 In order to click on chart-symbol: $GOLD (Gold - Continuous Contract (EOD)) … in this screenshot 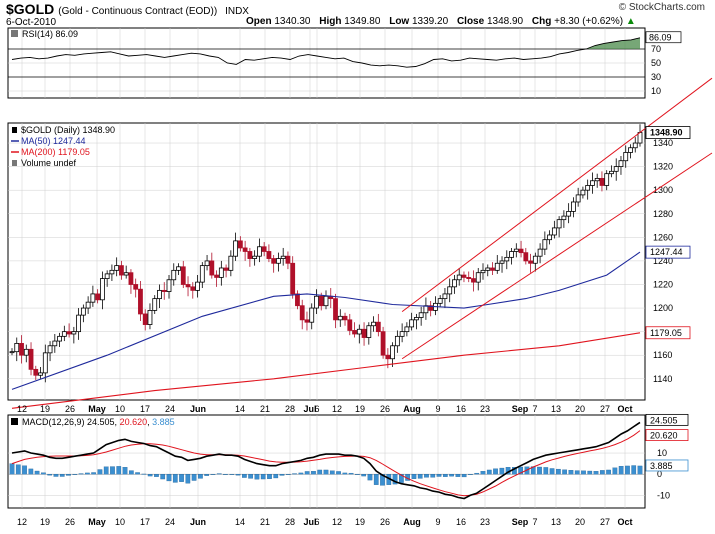, I will do `click(127, 9)`.